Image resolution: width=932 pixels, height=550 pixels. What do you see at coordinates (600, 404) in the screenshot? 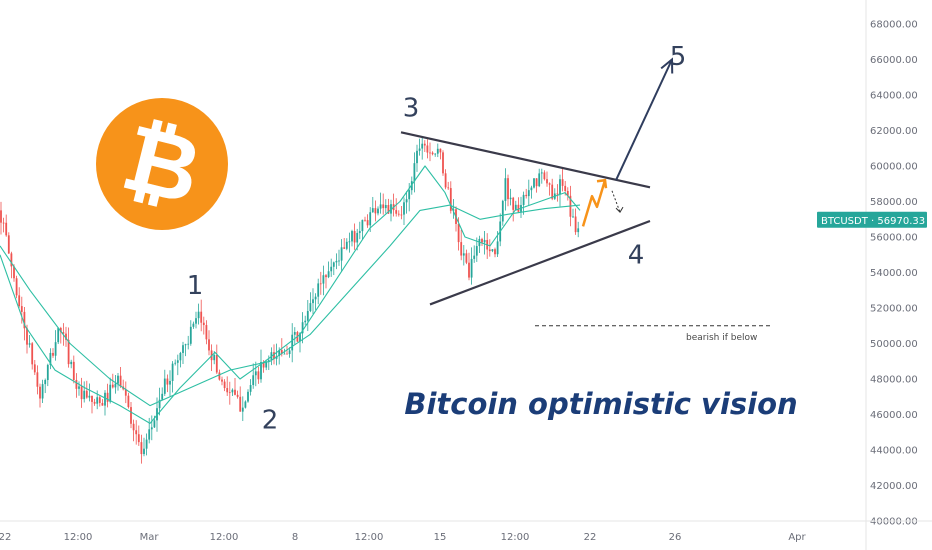
I see `chart-title: Bitcoin optimistic vision` at bounding box center [600, 404].